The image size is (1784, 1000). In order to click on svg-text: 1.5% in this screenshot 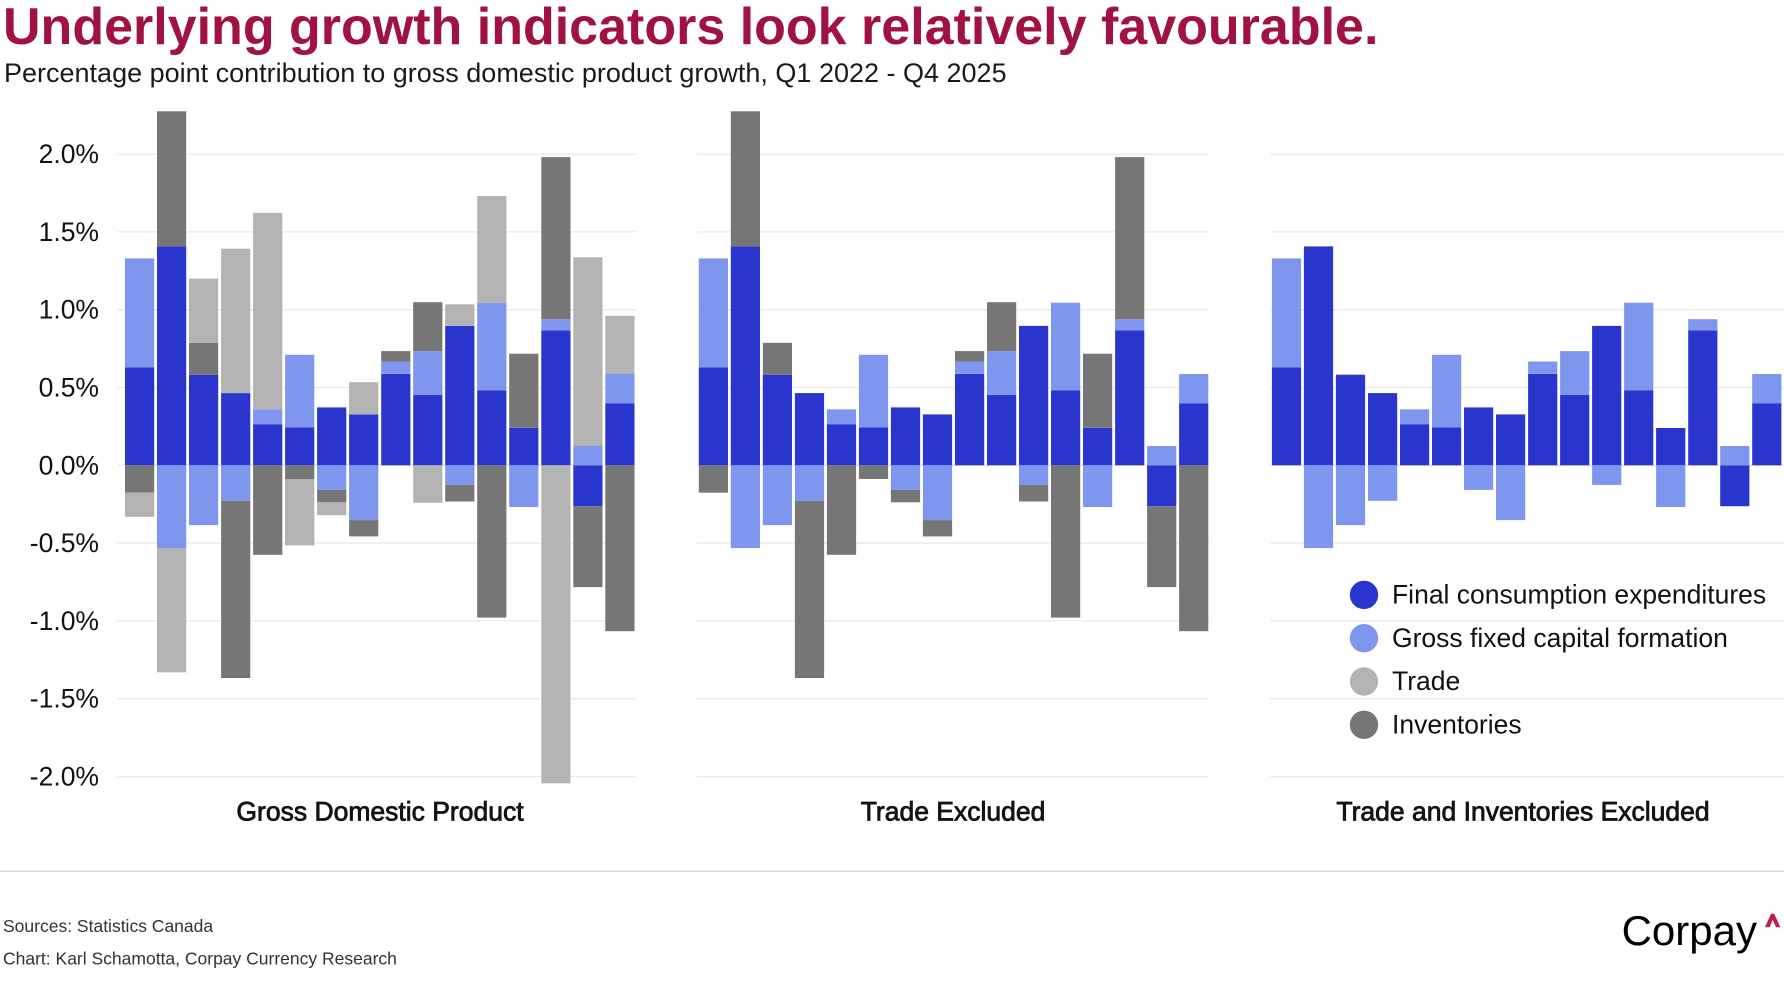, I will do `click(69, 232)`.